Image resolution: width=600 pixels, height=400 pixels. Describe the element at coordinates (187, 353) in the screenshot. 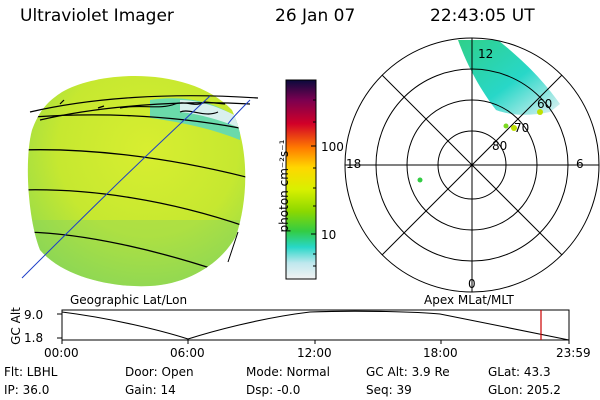

I see `x-tick-0600: 06:00` at that location.